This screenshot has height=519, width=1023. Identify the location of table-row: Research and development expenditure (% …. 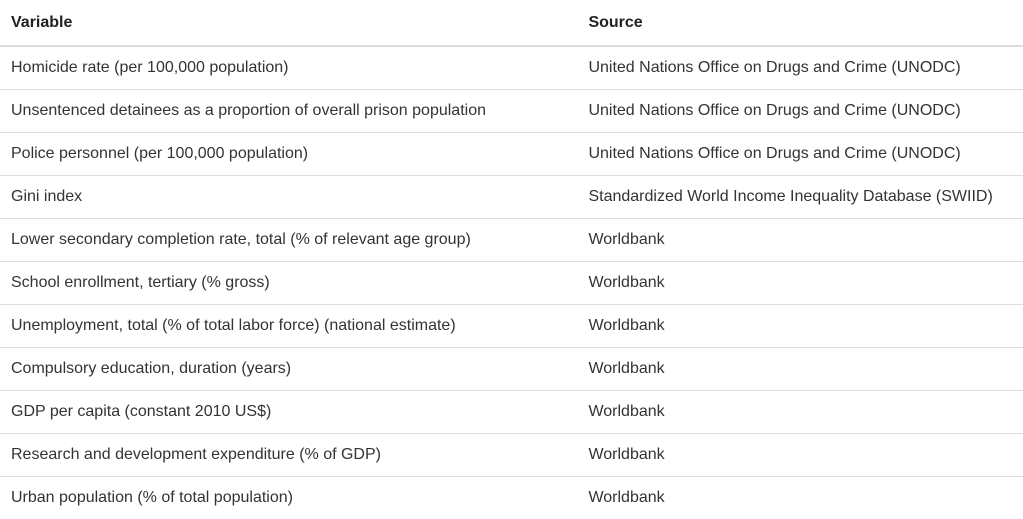
(511, 455).